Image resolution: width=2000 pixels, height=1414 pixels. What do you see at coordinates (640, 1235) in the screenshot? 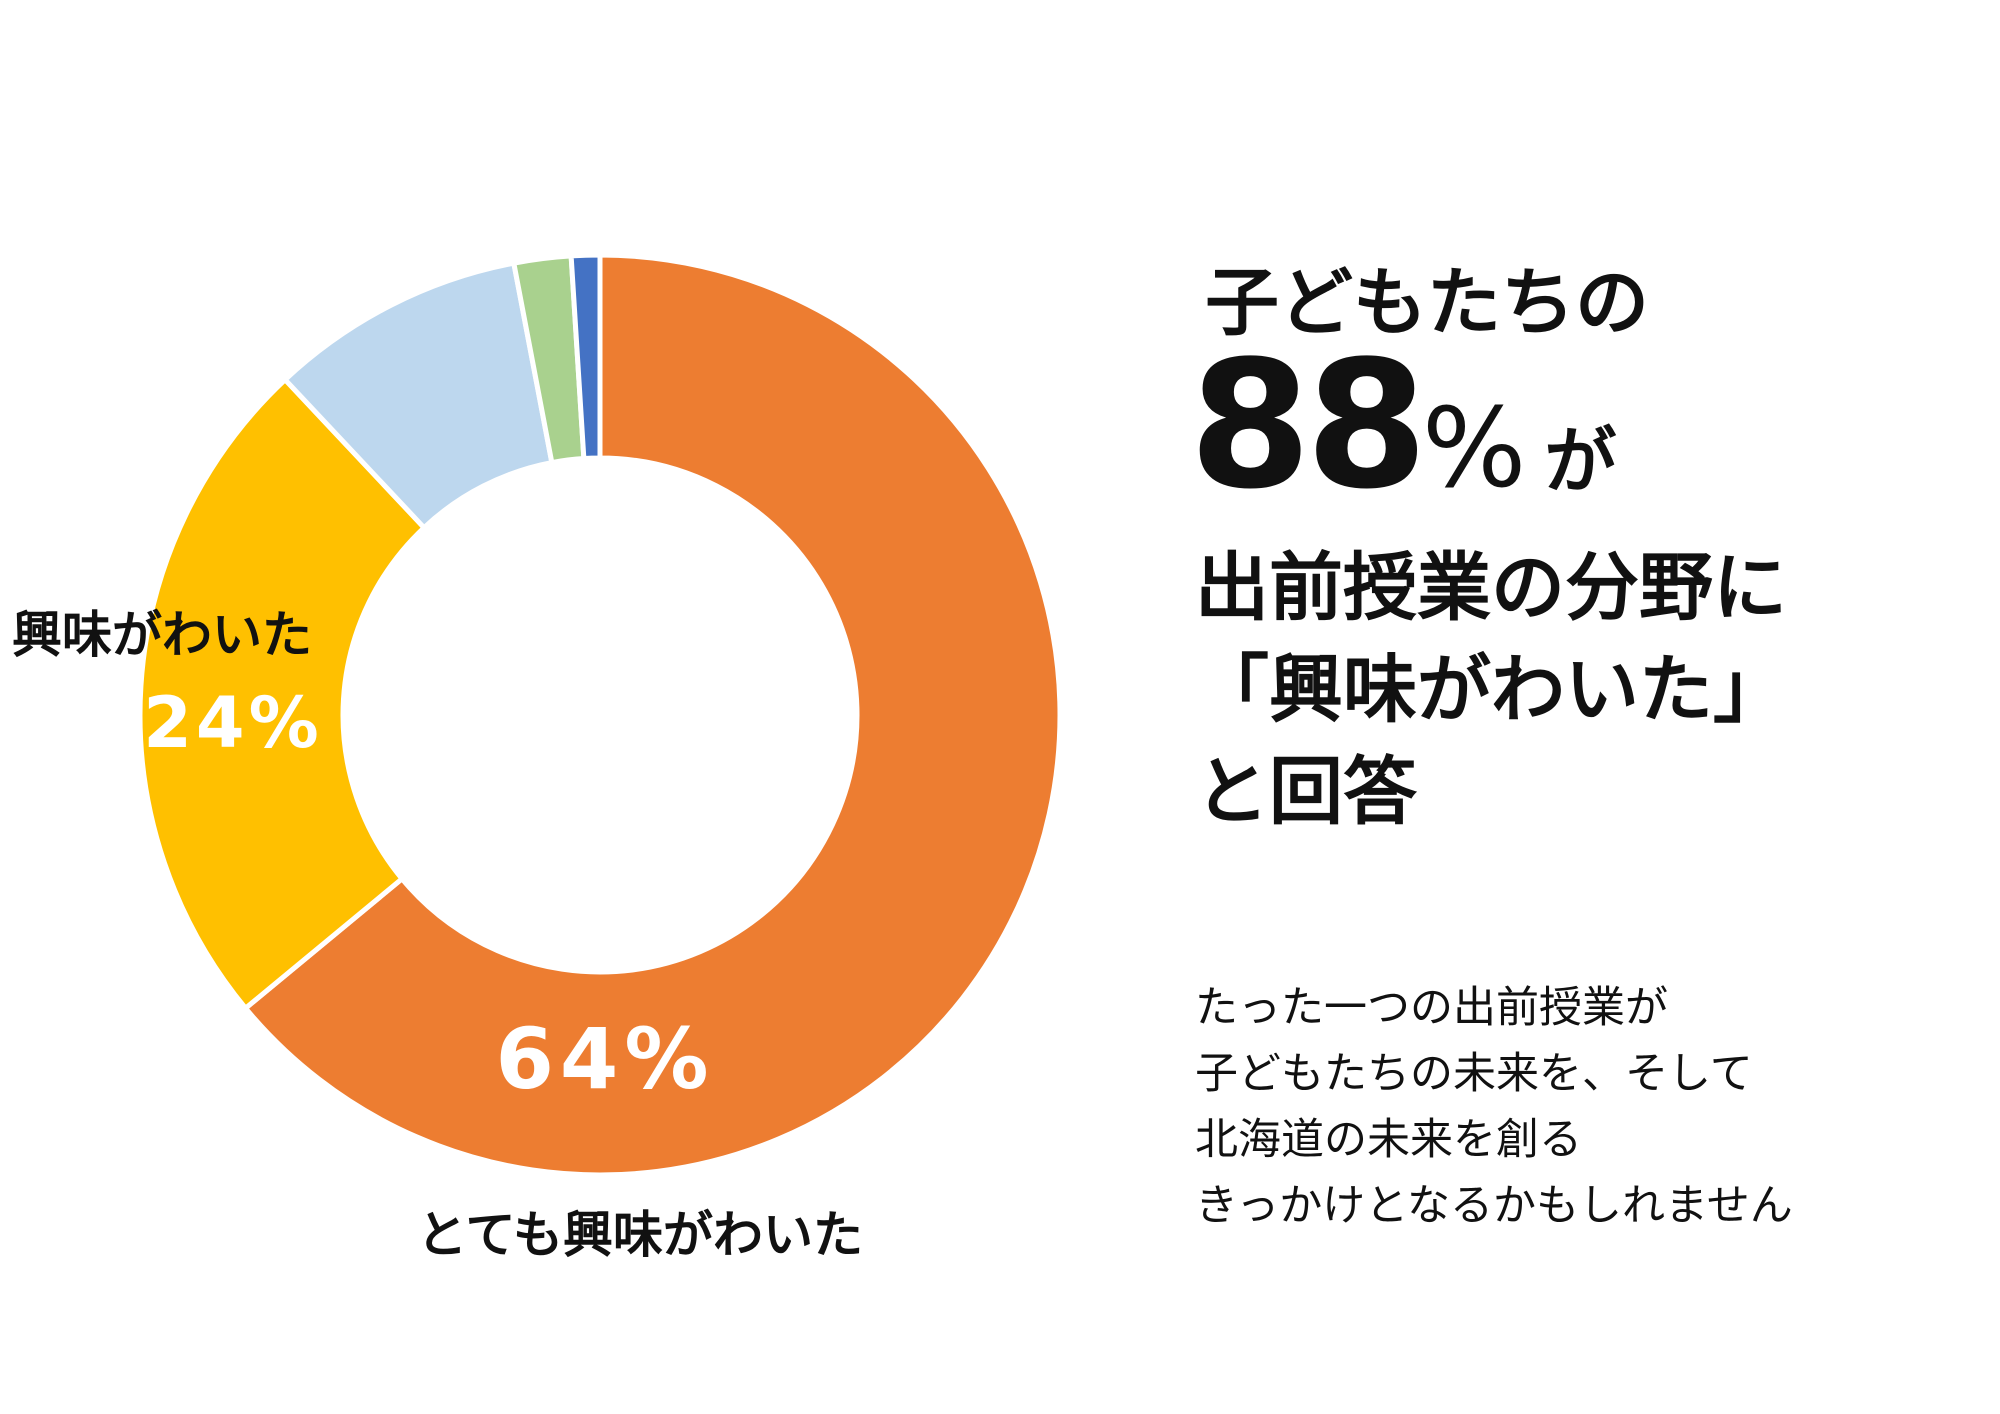
I see `slice-label-very-interested-category: とても興味がわいた` at bounding box center [640, 1235].